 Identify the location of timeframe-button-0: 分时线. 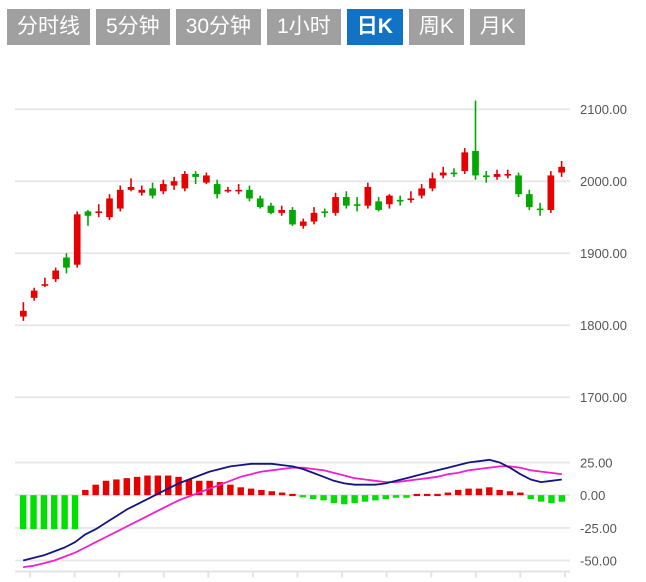
(48, 27).